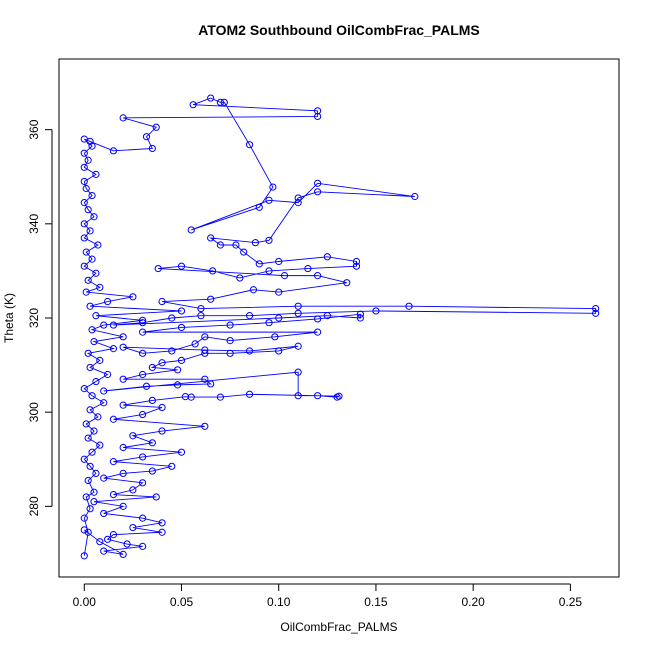  Describe the element at coordinates (182, 602) in the screenshot. I see `x-tick-label: 0.05` at that location.